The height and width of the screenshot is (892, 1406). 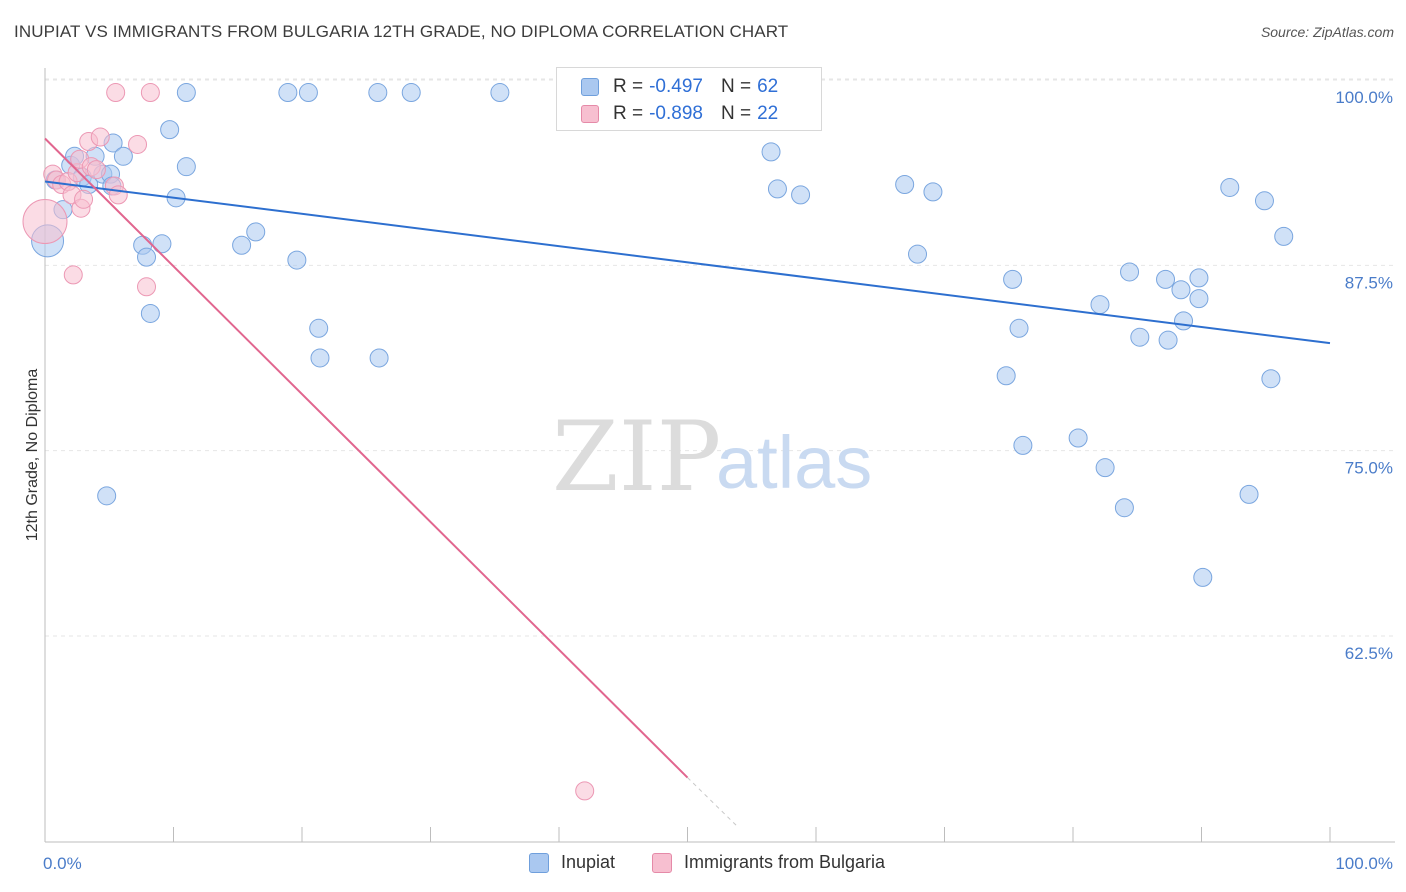 What do you see at coordinates (768, 113) in the screenshot?
I see `legend-n-value: 22` at bounding box center [768, 113].